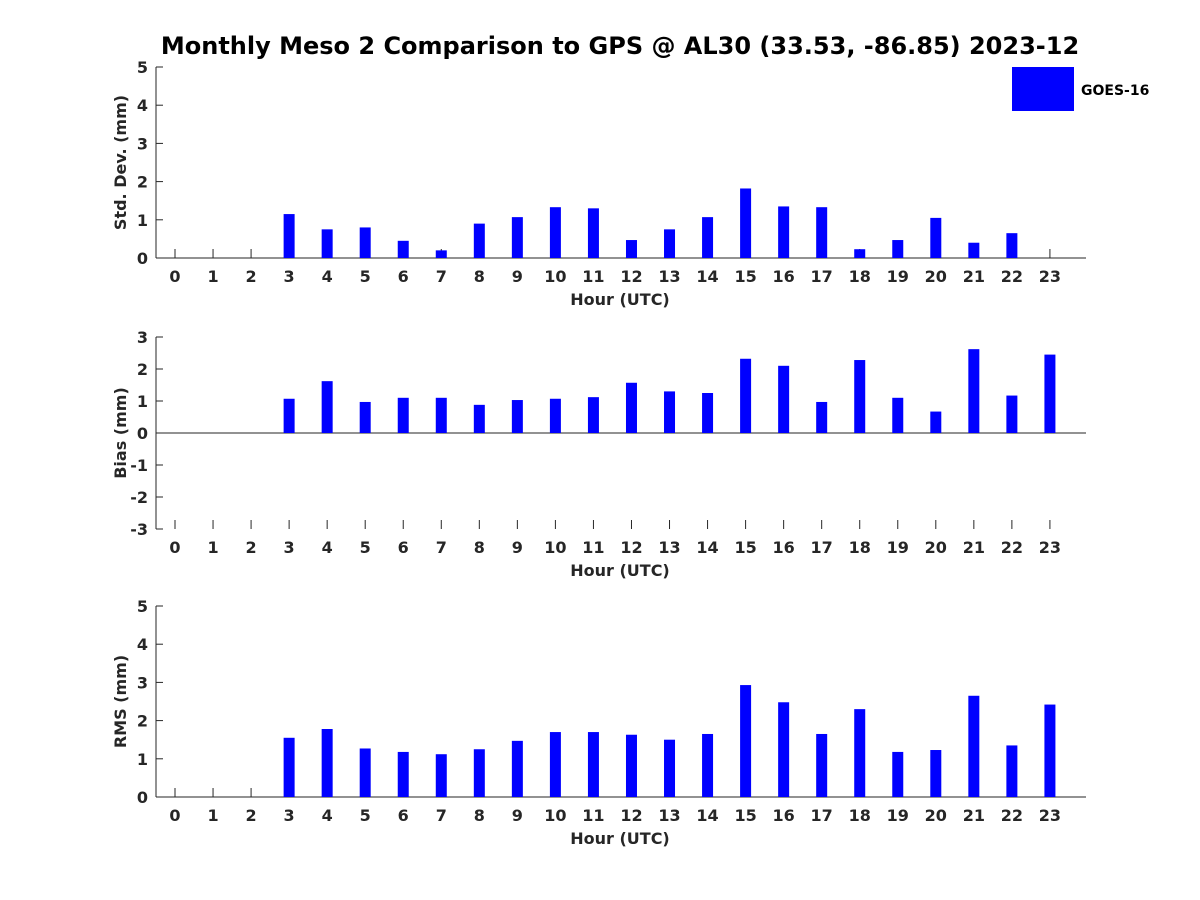 Image resolution: width=1200 pixels, height=900 pixels. I want to click on x-tick-label: 15, so click(745, 547).